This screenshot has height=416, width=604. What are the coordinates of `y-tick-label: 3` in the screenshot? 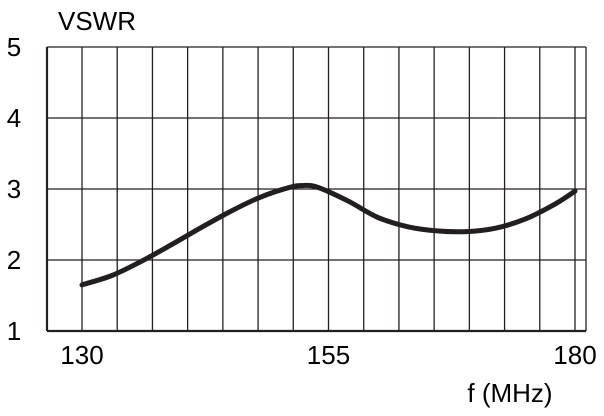 It's located at (14, 189).